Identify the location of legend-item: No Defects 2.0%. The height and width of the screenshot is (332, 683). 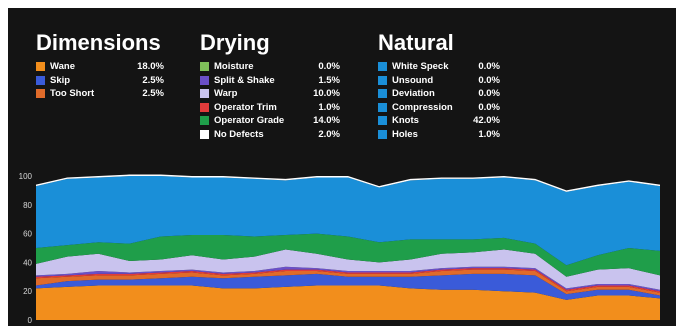
(270, 135).